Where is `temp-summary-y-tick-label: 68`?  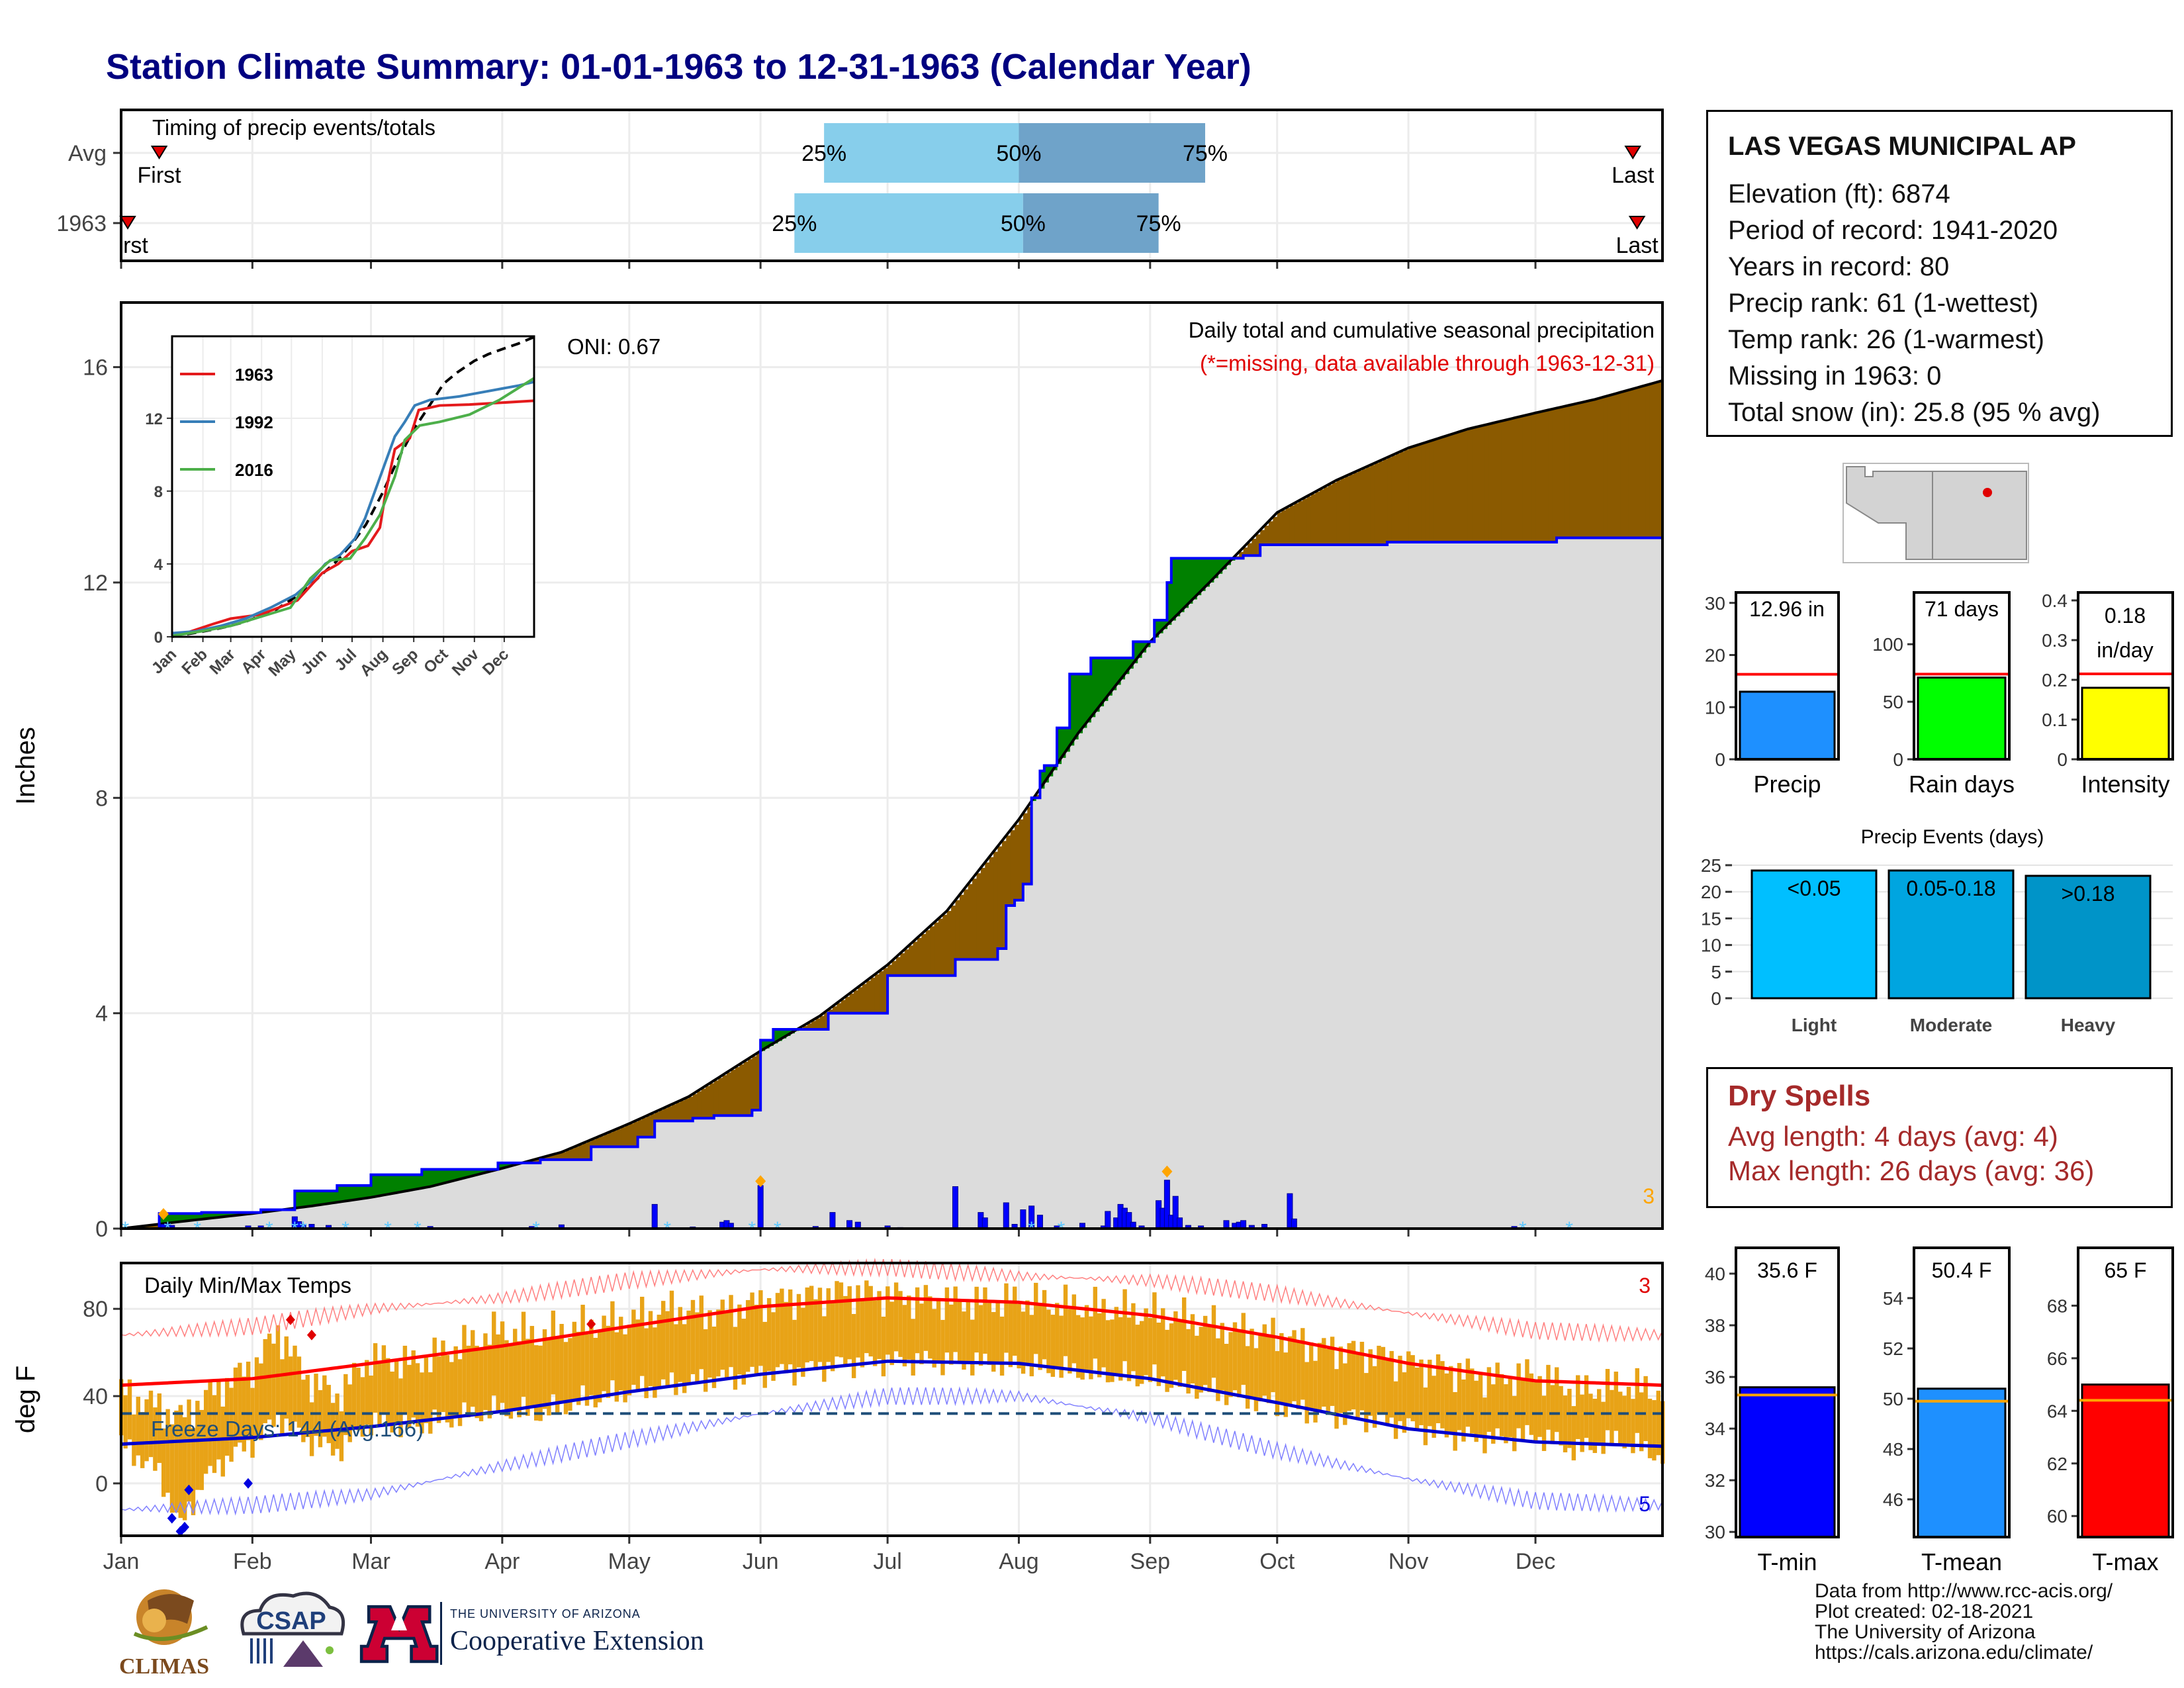 temp-summary-y-tick-label: 68 is located at coordinates (2057, 1305).